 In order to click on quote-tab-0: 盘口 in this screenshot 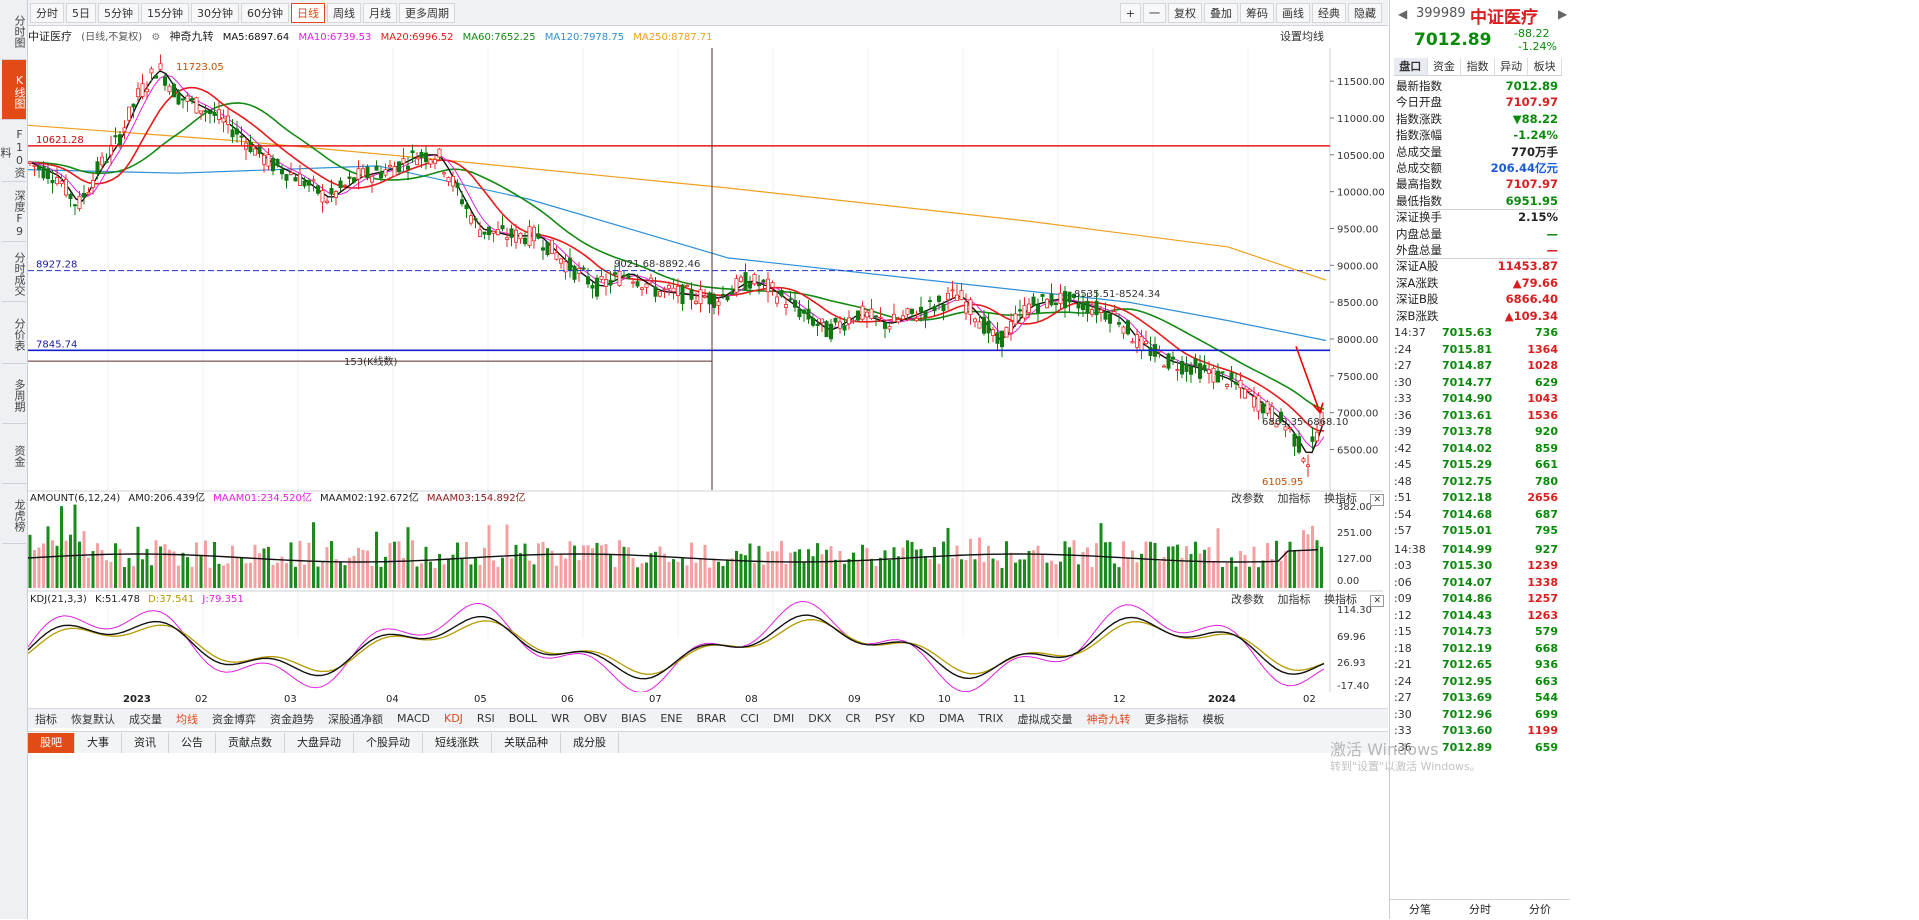, I will do `click(1411, 66)`.